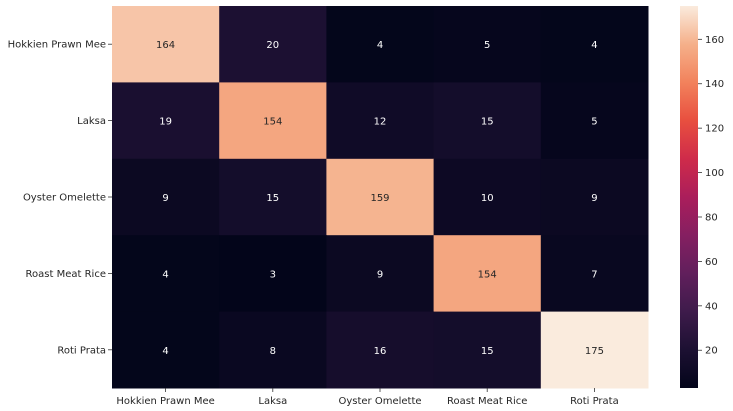 This screenshot has height=411, width=733. I want to click on cell-value-label: 19, so click(165, 122).